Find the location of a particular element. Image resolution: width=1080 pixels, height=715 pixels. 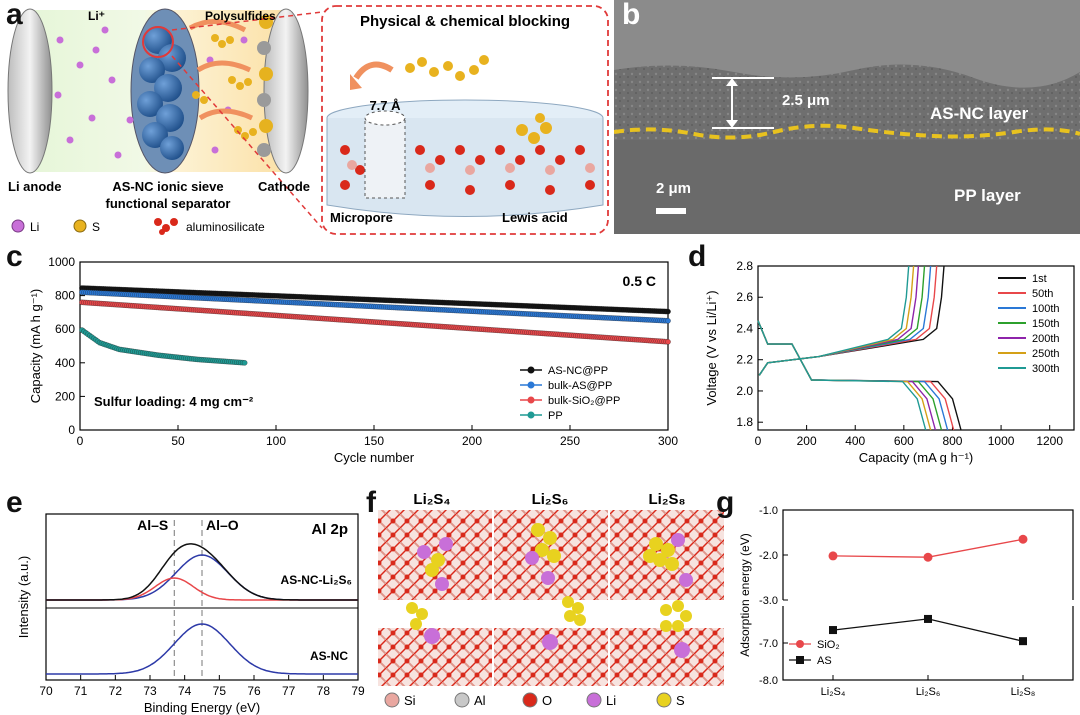

d-discharge-300th is located at coordinates (842, 375).